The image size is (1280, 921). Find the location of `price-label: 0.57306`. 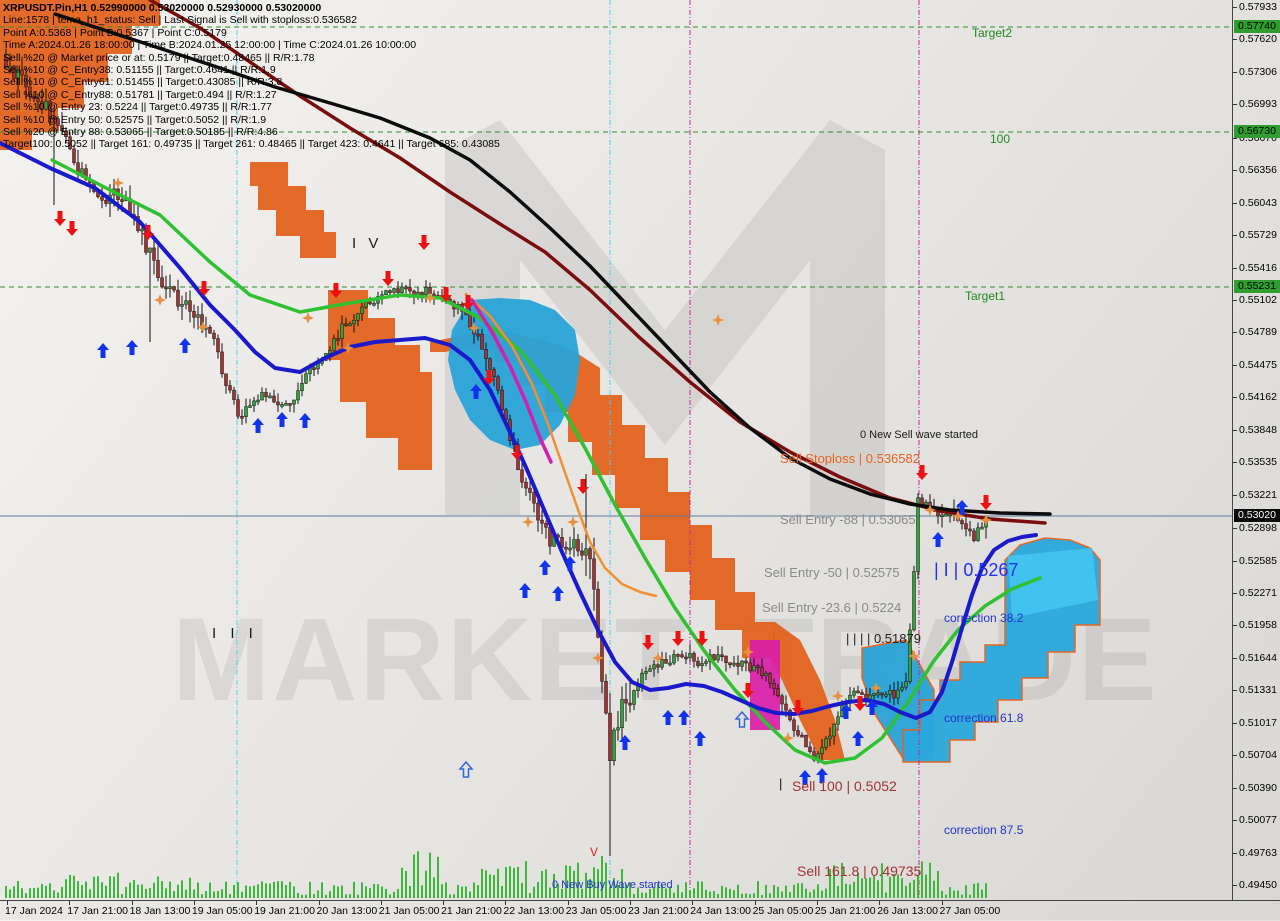

price-label: 0.57306 is located at coordinates (1258, 72).